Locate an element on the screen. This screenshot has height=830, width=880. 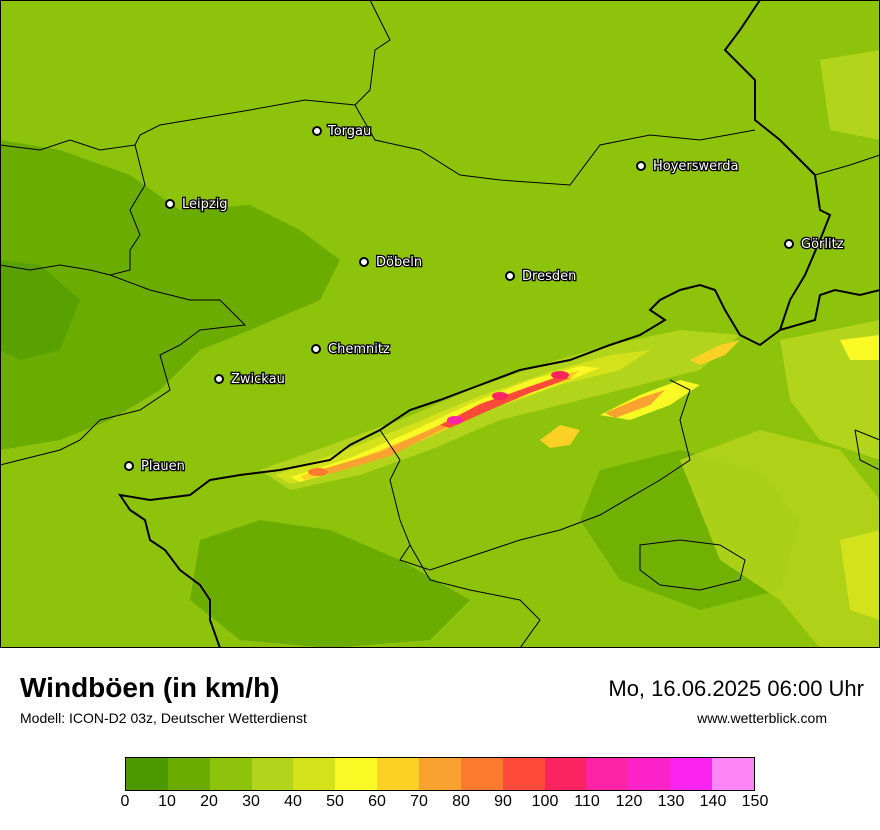
moderate-wind-patch-northeast is located at coordinates (850, 95).